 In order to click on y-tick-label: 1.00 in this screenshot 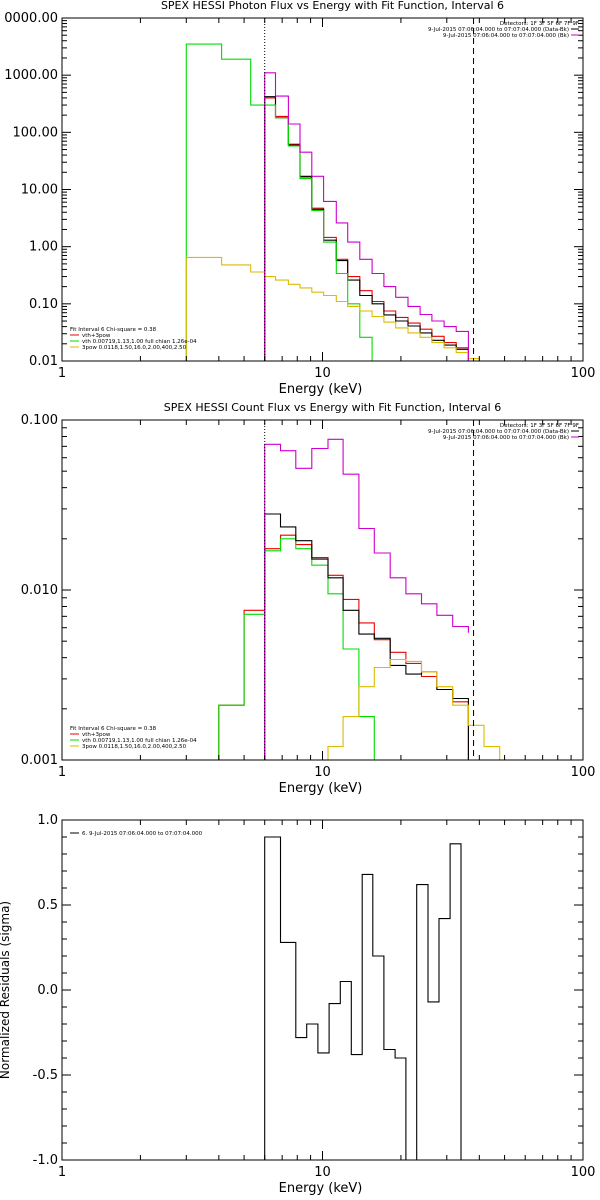, I will do `click(43, 247)`.